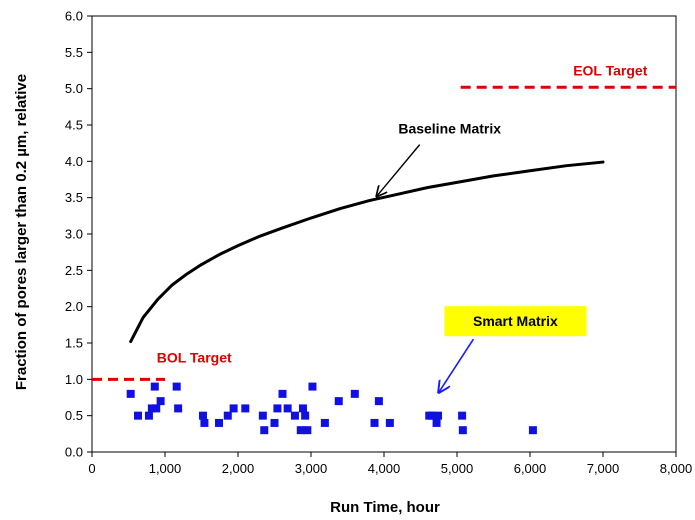  What do you see at coordinates (74, 306) in the screenshot?
I see `y-tick-label: 2.0` at bounding box center [74, 306].